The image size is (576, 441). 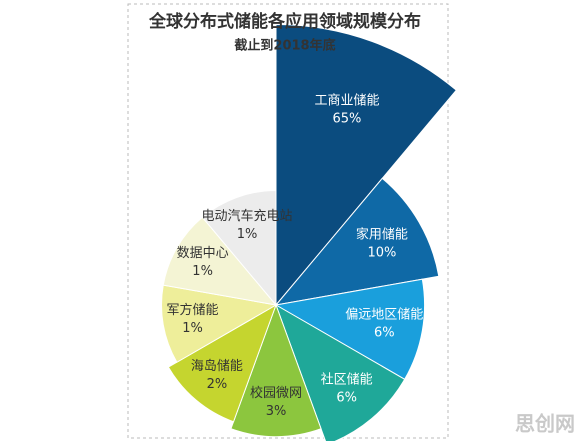 What do you see at coordinates (276, 393) in the screenshot?
I see `slice-label: 校园微网` at bounding box center [276, 393].